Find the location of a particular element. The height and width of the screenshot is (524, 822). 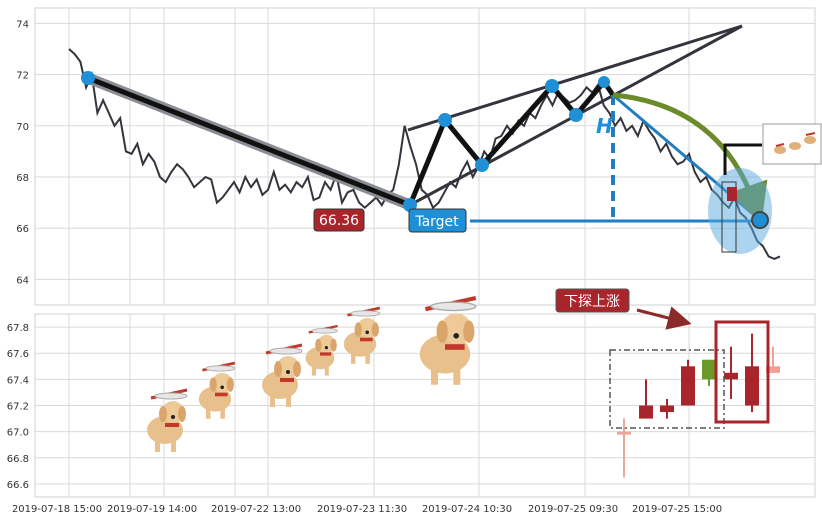

decorative-dogs is located at coordinates (312, 373).